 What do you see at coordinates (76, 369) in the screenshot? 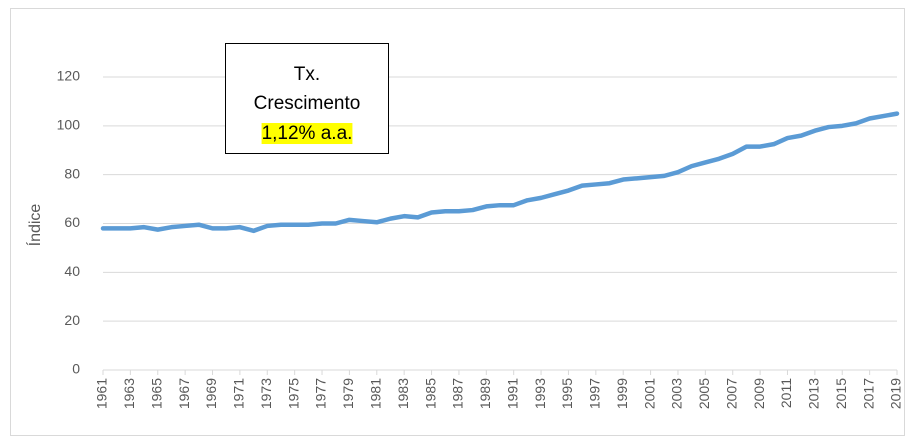
I see `y-tick-label: 0` at bounding box center [76, 369].